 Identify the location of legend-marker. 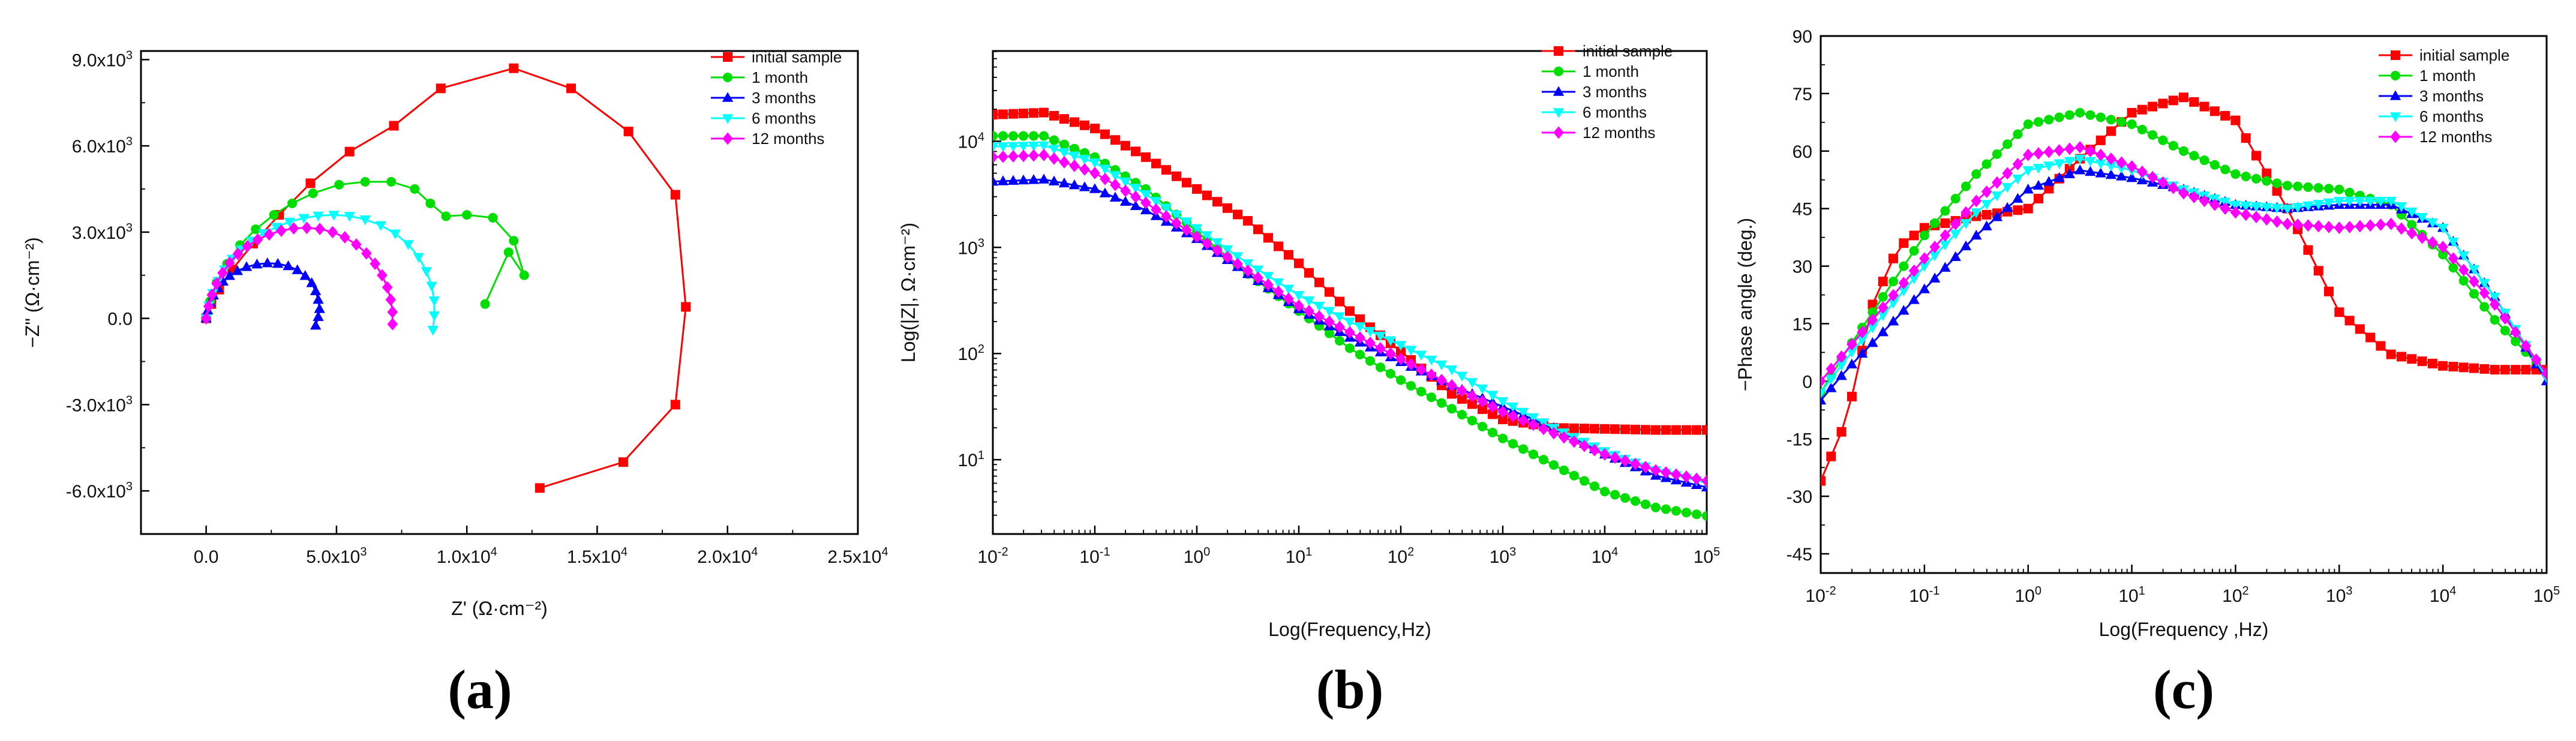
(728, 119).